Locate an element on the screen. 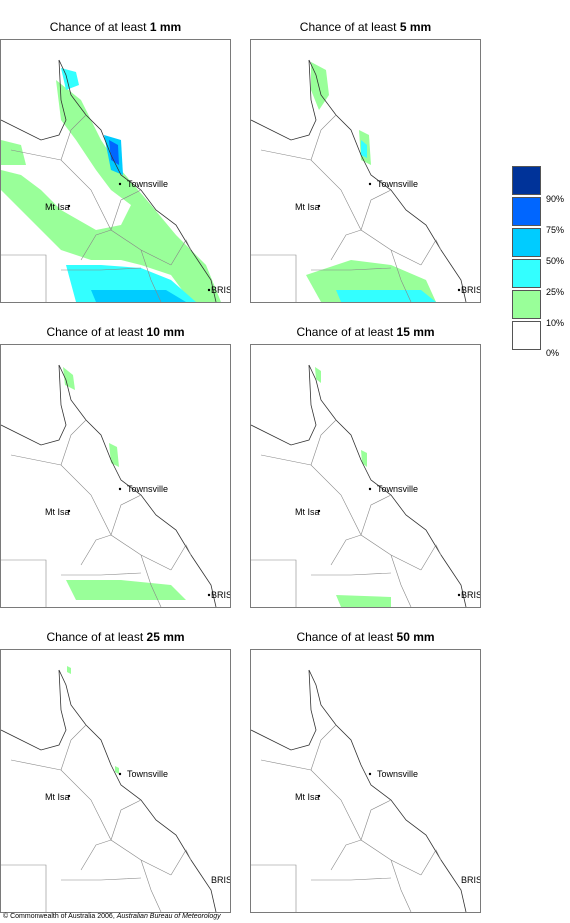 The width and height of the screenshot is (570, 923). panel-title: Chance of at least 50 mm is located at coordinates (365, 637).